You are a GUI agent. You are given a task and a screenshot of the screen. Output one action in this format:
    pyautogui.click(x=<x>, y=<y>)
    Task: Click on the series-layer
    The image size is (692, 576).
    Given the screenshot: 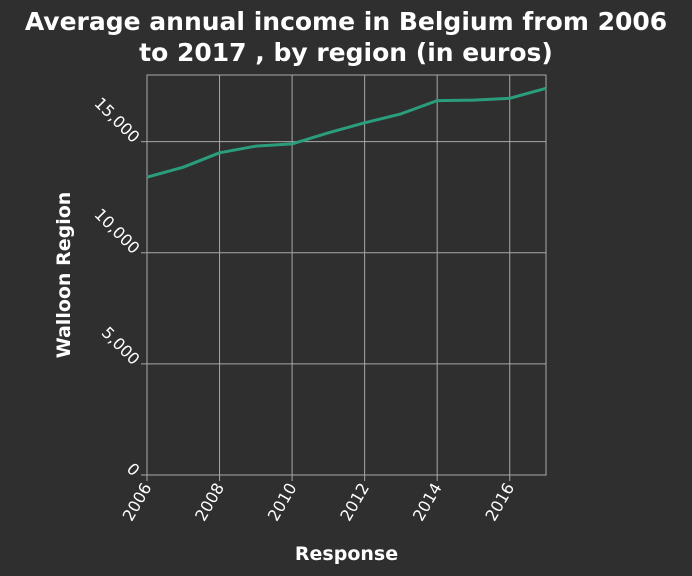 What is the action you would take?
    pyautogui.click(x=346, y=132)
    